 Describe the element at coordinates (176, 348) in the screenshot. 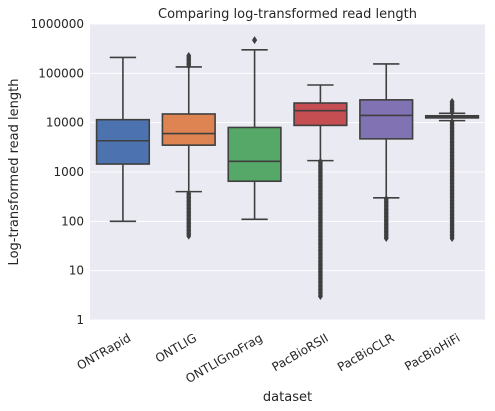

I see `x-tick-label: ONTLIG` at that location.